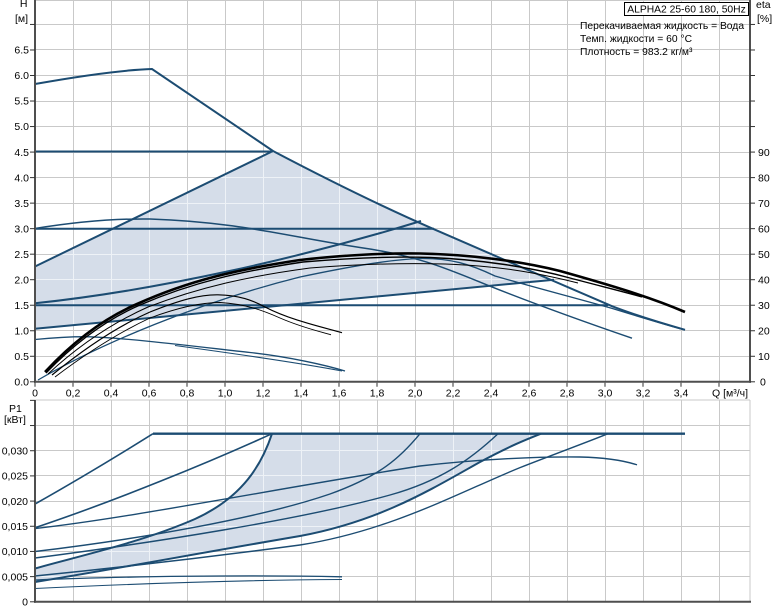  Describe the element at coordinates (686, 10) in the screenshot. I see `svg-text: ALPHA2 25-60 180, 50Hz` at that location.